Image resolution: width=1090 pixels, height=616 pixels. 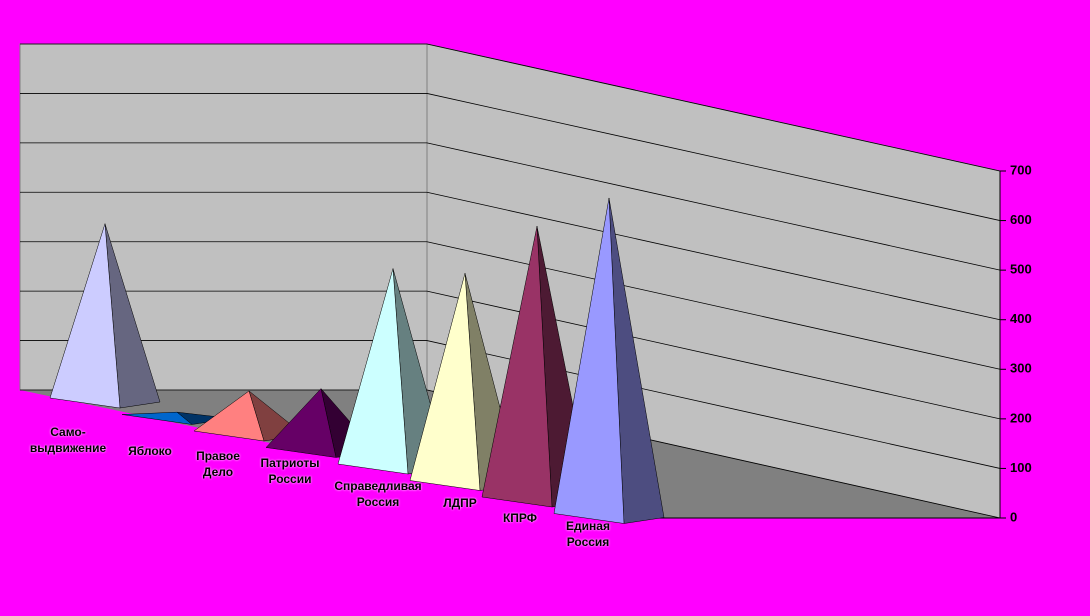 I want to click on x-tick-label: Патриоты России, so click(x=290, y=471).